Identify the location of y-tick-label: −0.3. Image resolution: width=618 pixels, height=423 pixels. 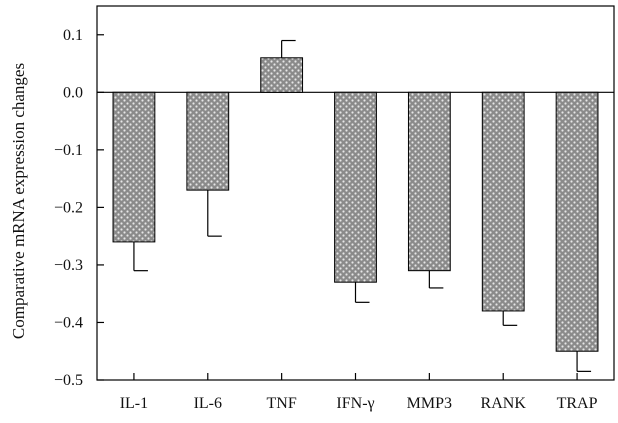
(68, 265).